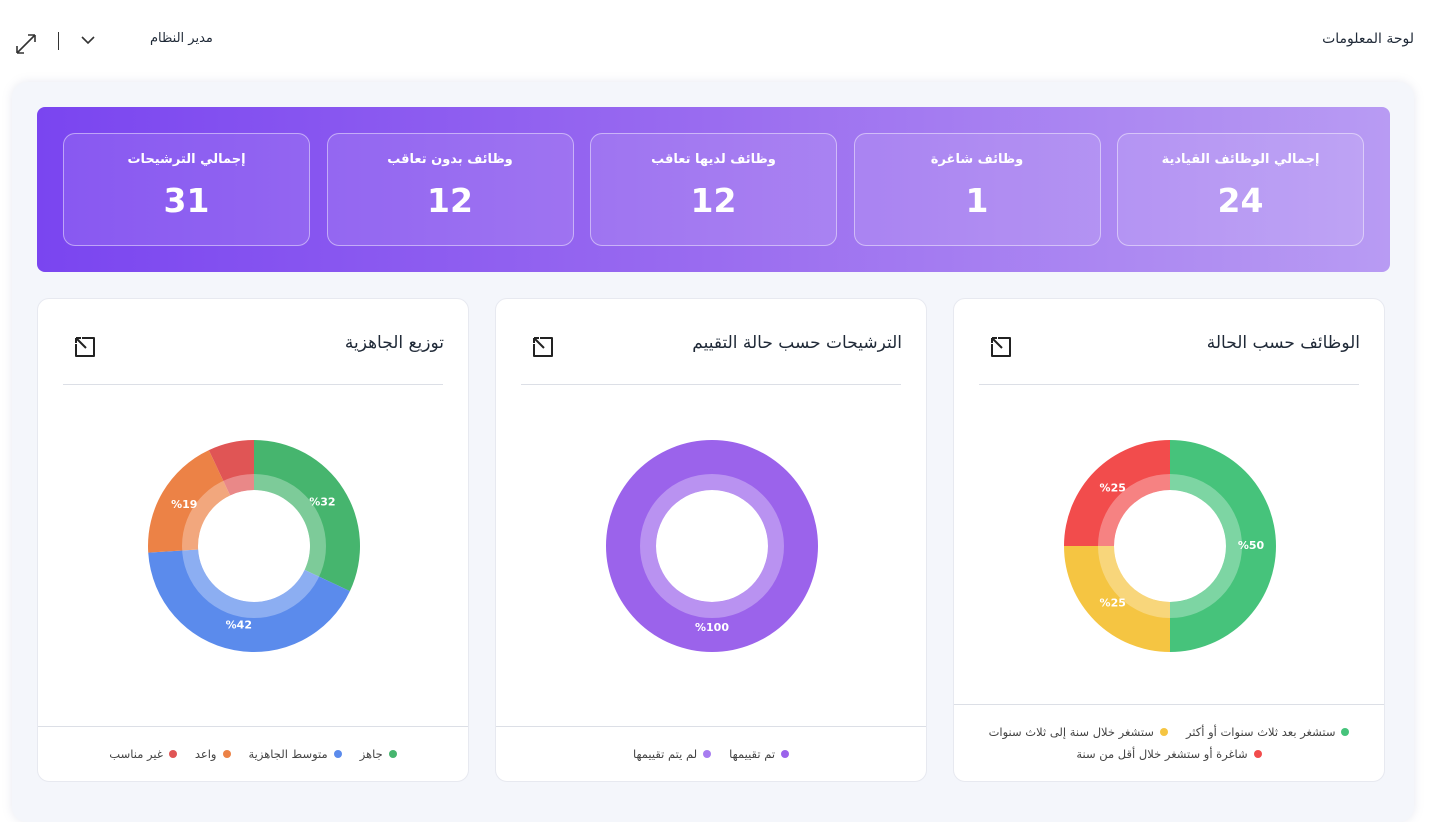 The height and width of the screenshot is (822, 1438). I want to click on stat-card: إجمالي الوظائف القيادية 24, so click(1240, 189).